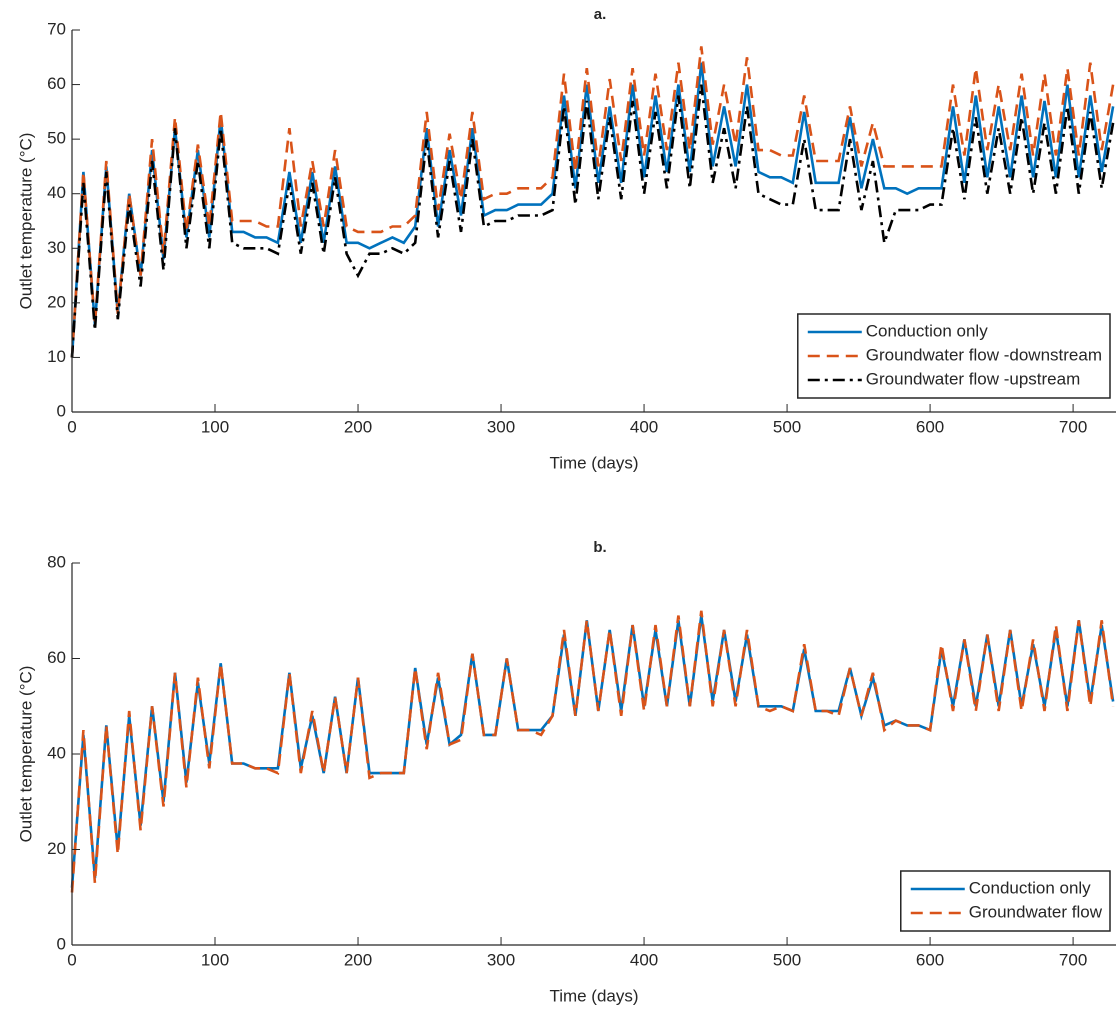 This screenshot has width=1117, height=1013. I want to click on panel-title: b., so click(599, 547).